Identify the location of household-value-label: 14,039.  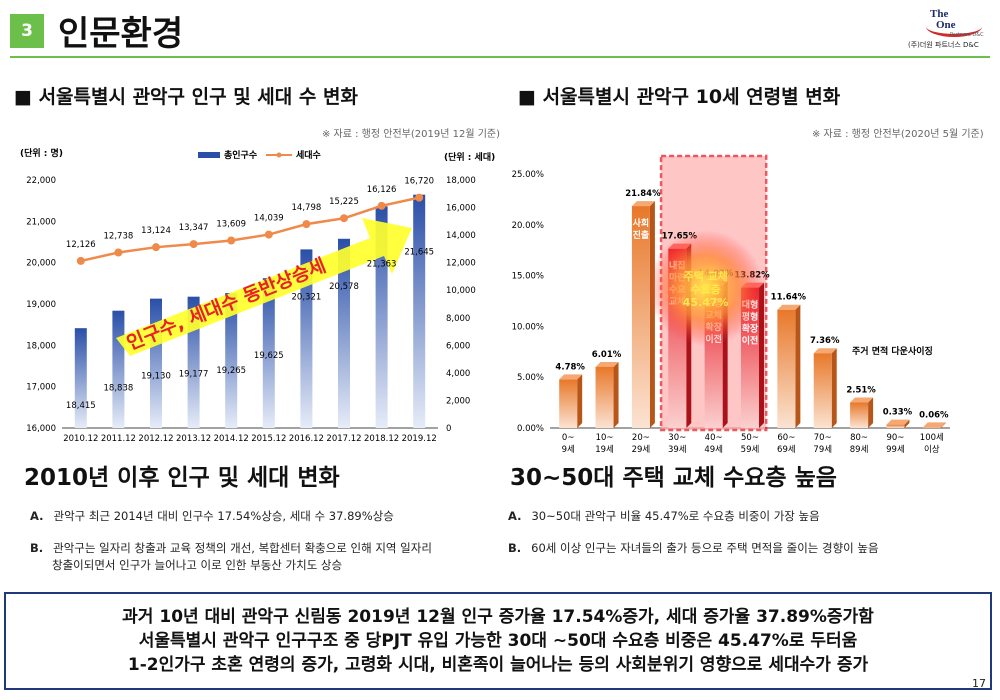
(269, 219).